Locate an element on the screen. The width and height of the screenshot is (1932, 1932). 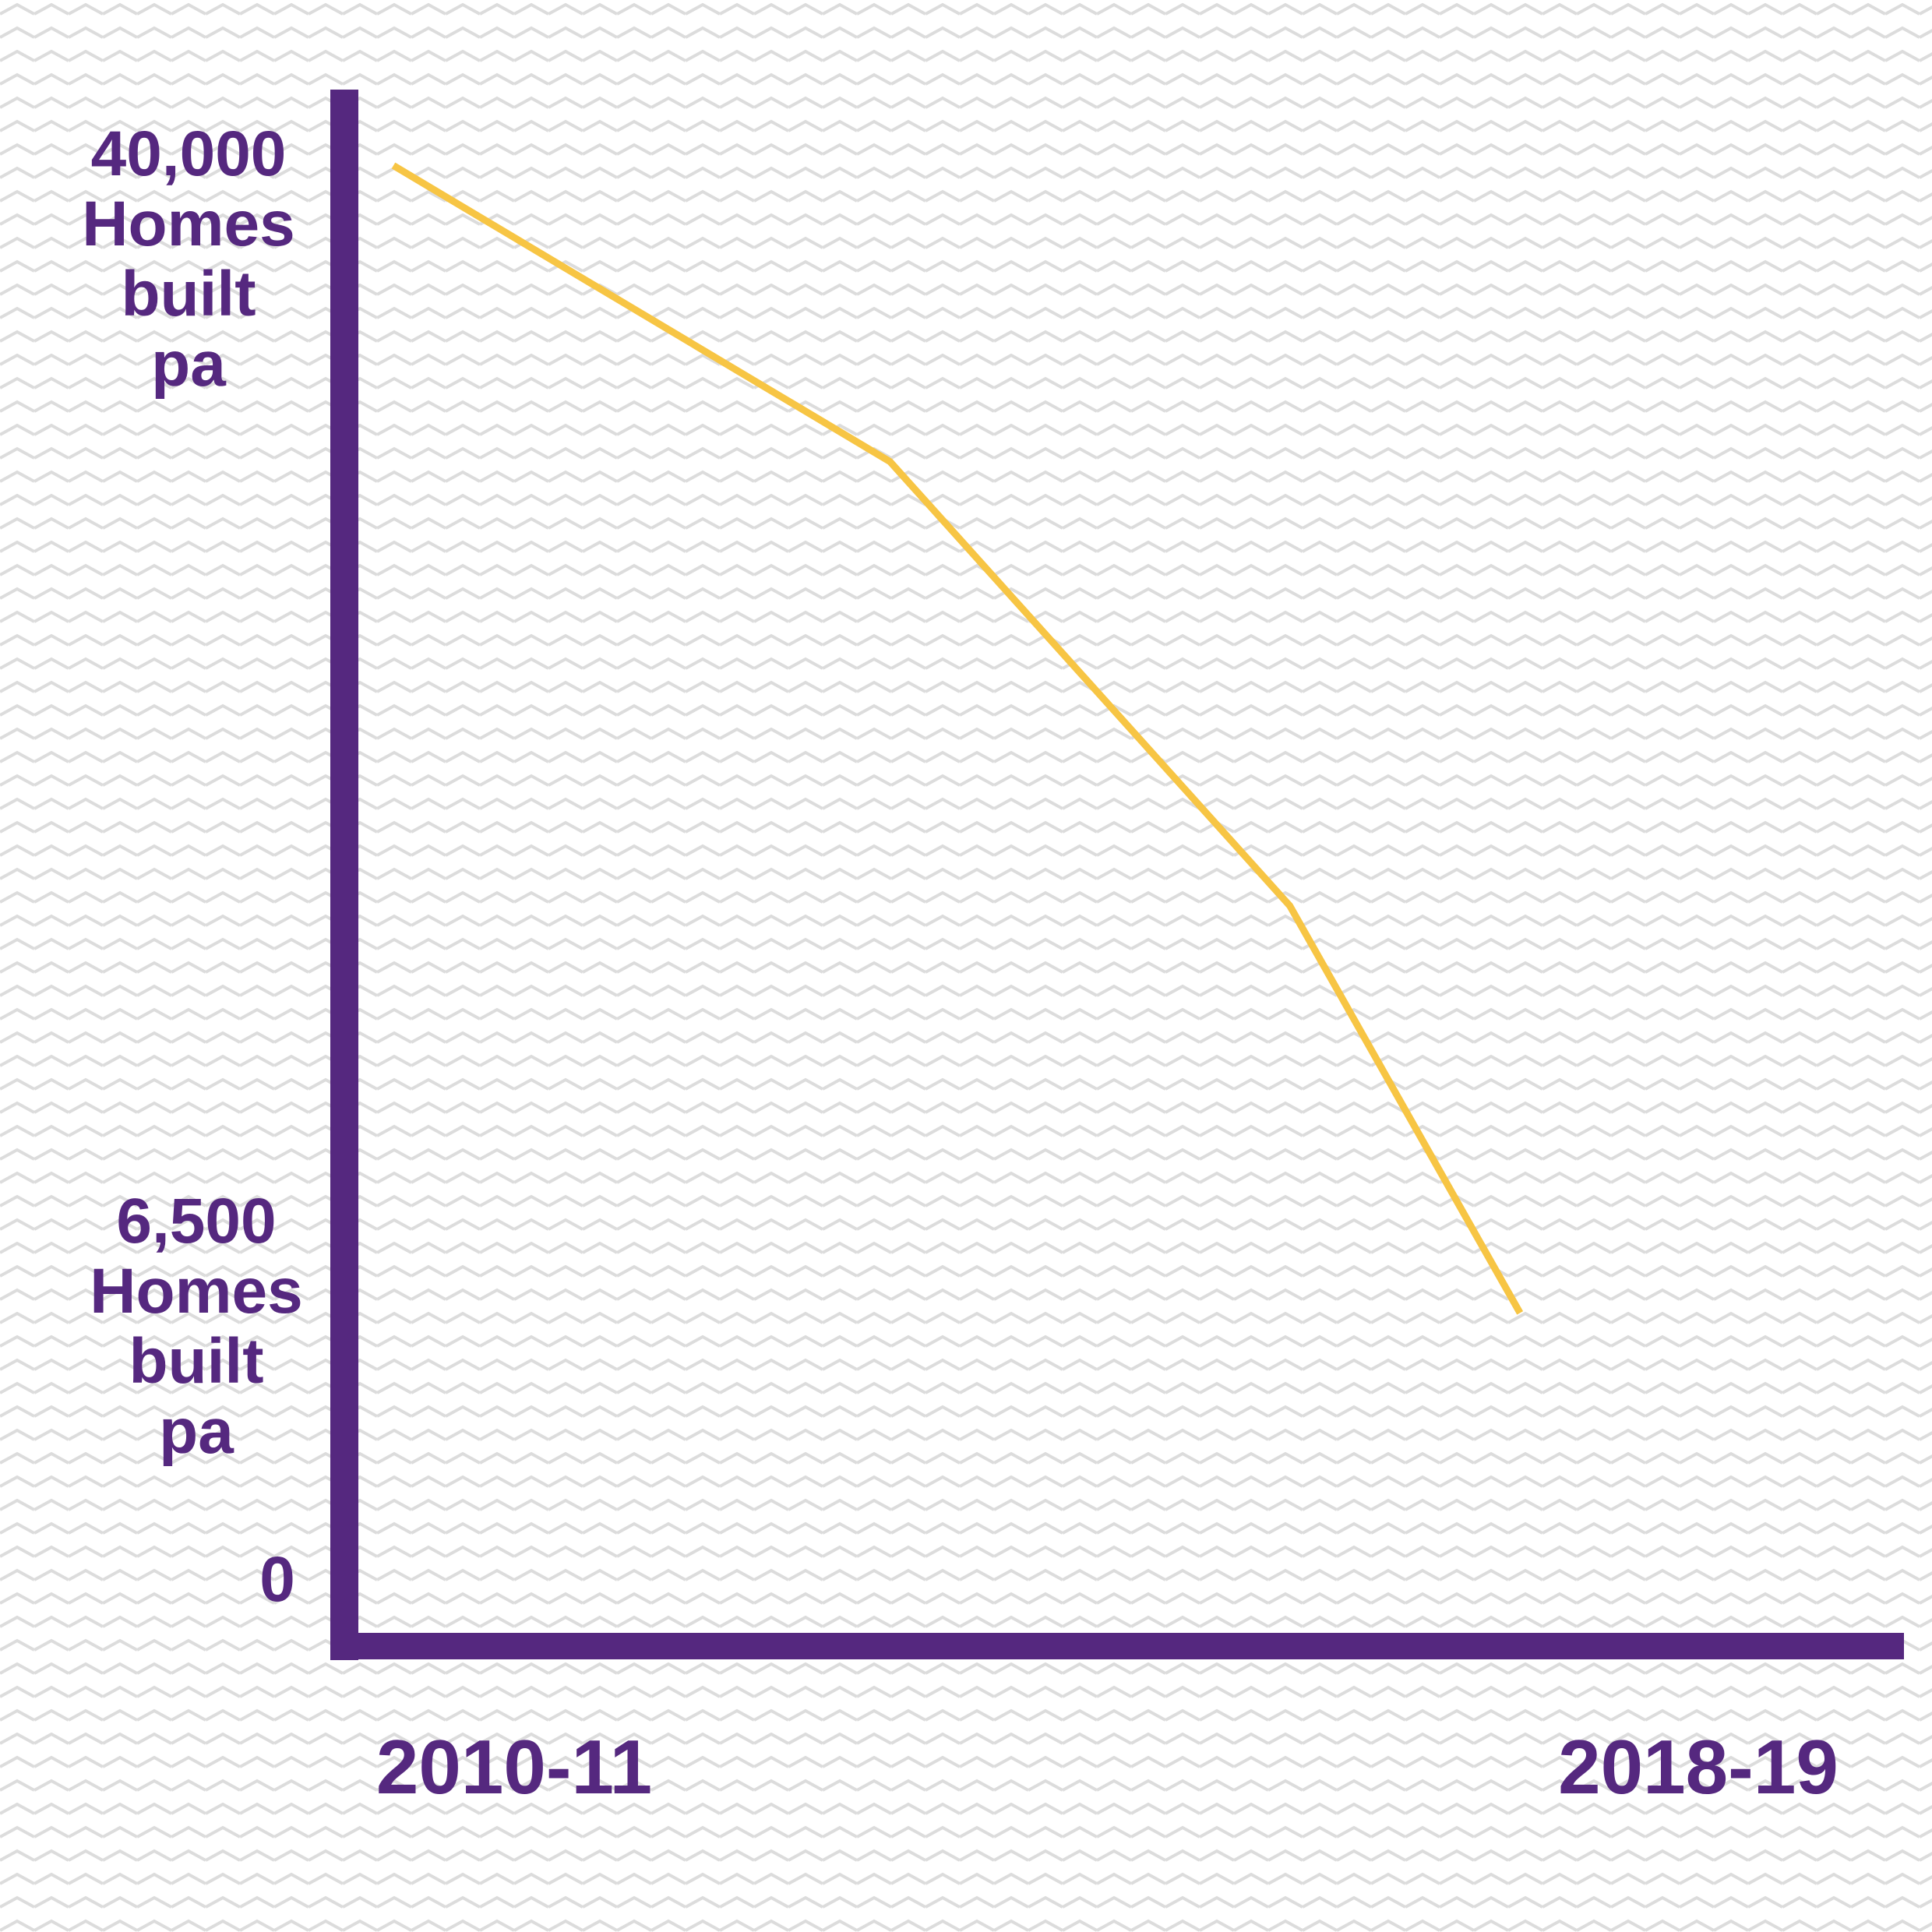
x-axis-line is located at coordinates (1117, 1646).